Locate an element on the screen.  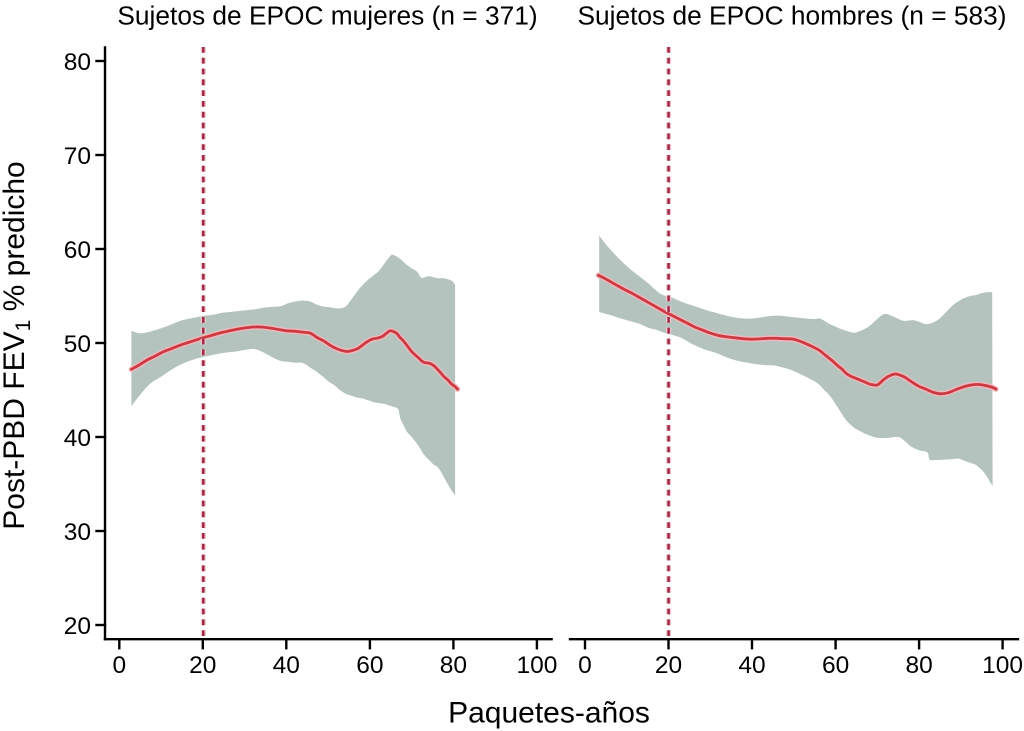
svg-text: 70 is located at coordinates (77, 156).